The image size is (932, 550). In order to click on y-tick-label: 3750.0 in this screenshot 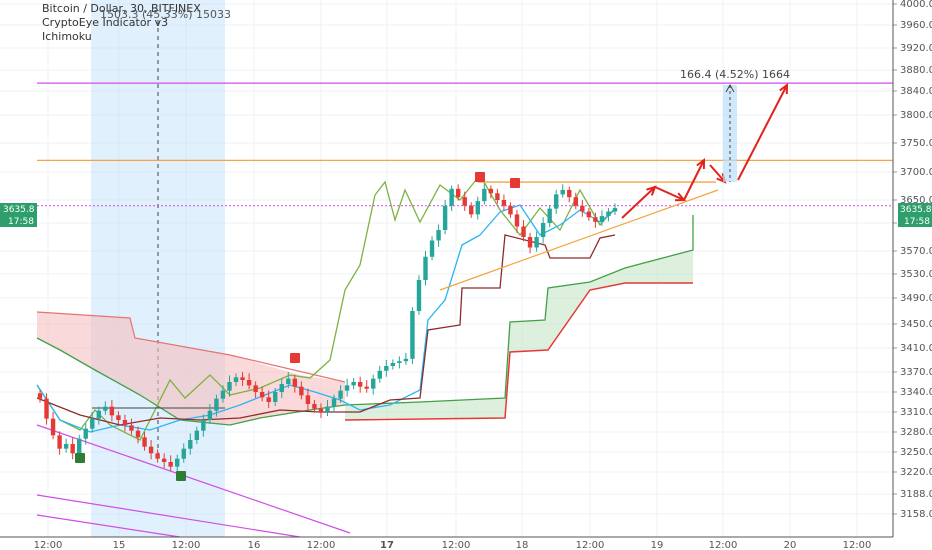, I will do `click(916, 143)`.